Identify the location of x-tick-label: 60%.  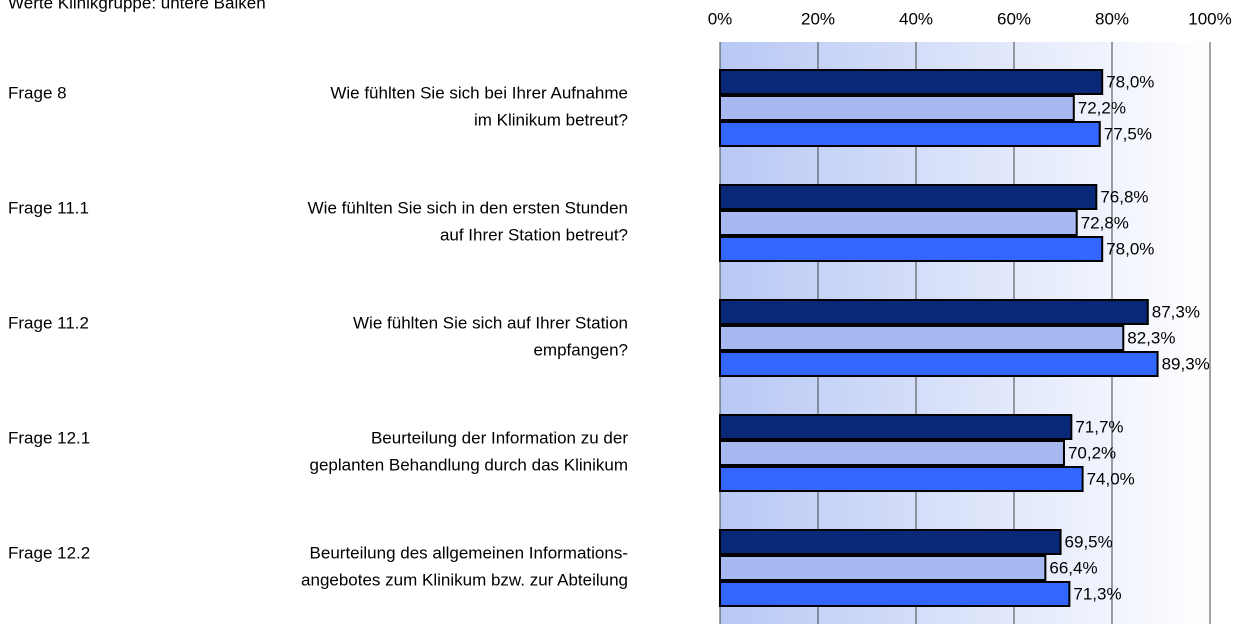
(1014, 18).